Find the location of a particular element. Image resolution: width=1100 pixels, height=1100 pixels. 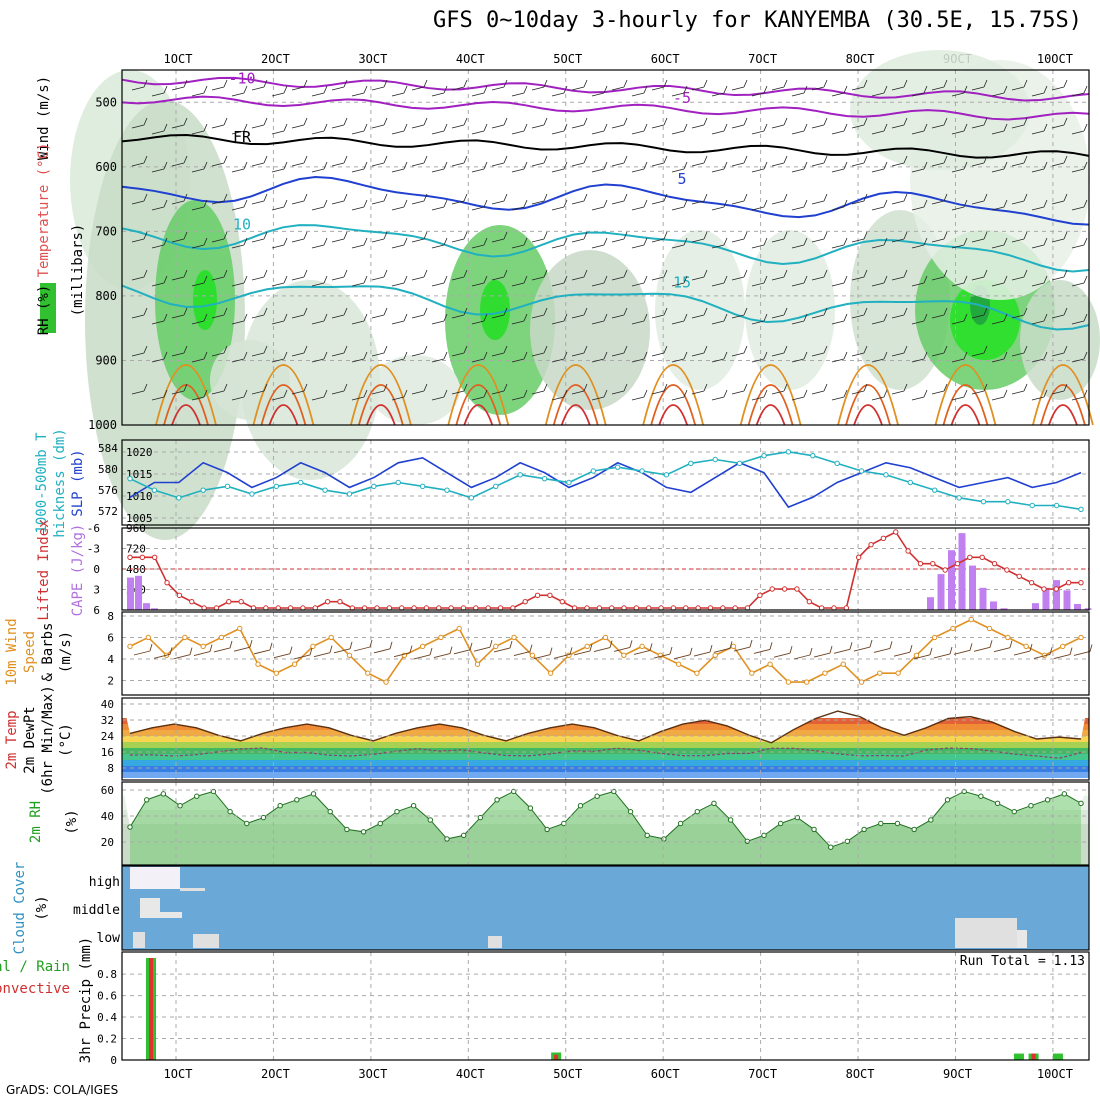

y-axis-label: hickness (dm) is located at coordinates (60, 483).